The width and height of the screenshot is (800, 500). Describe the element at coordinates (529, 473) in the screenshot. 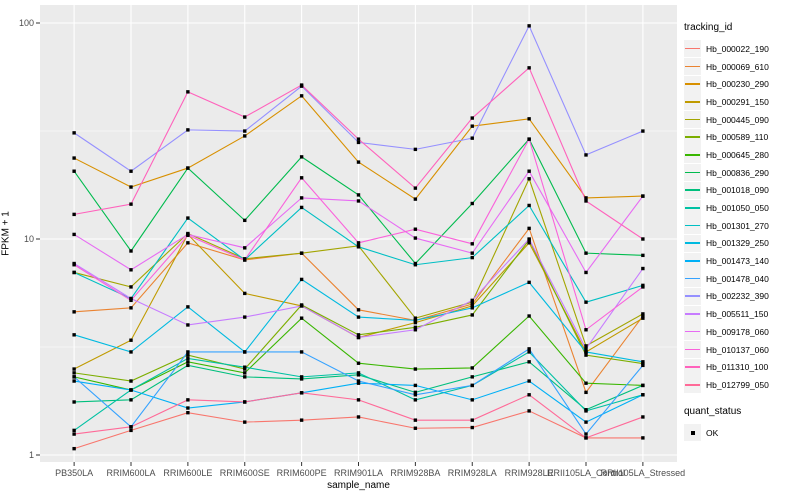

I see `x-tick-label: RRIM928LE` at that location.